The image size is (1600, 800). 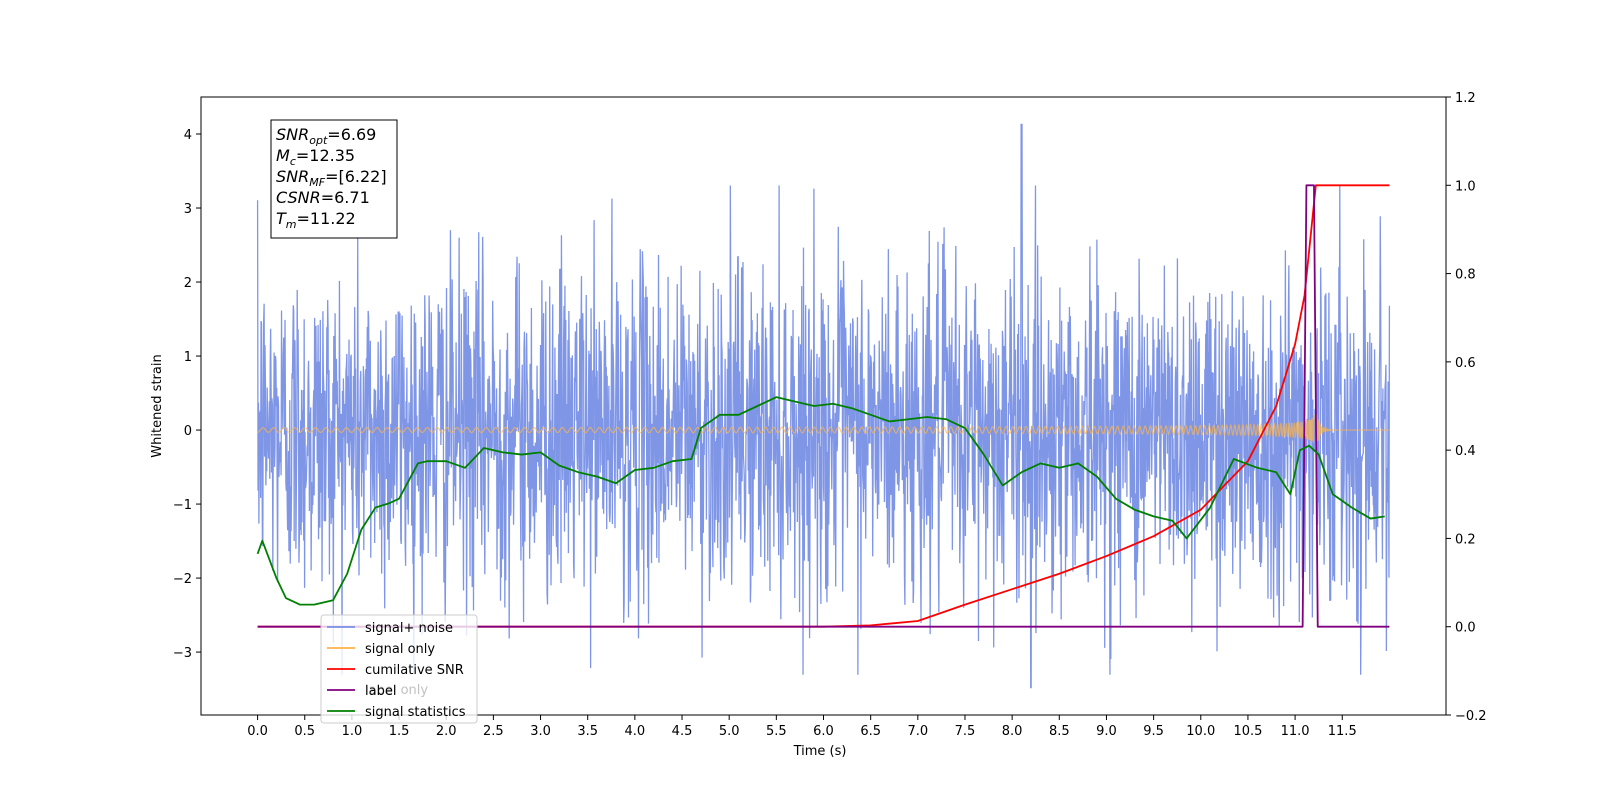 I want to click on y-tick-label: −3, so click(x=182, y=653).